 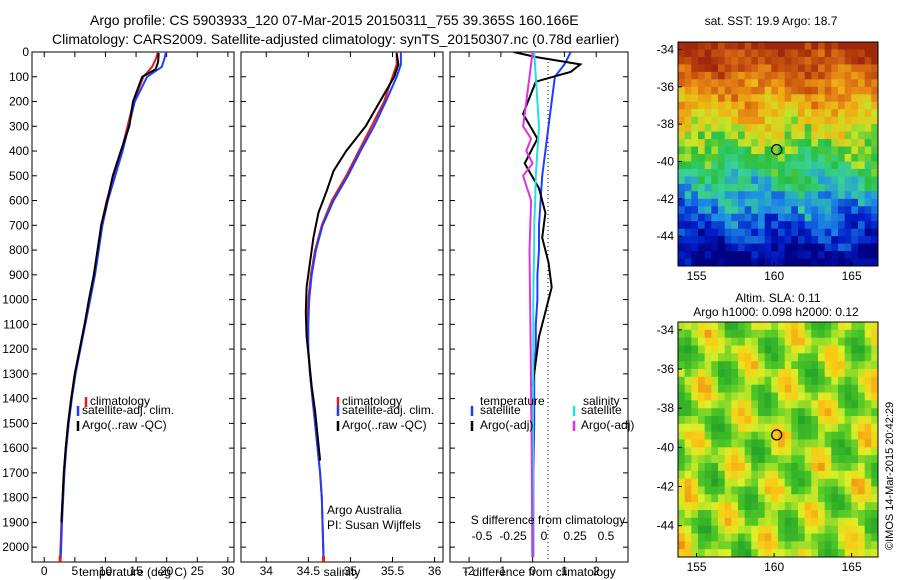 I want to click on map-y-tick-label: -42, so click(x=666, y=487).